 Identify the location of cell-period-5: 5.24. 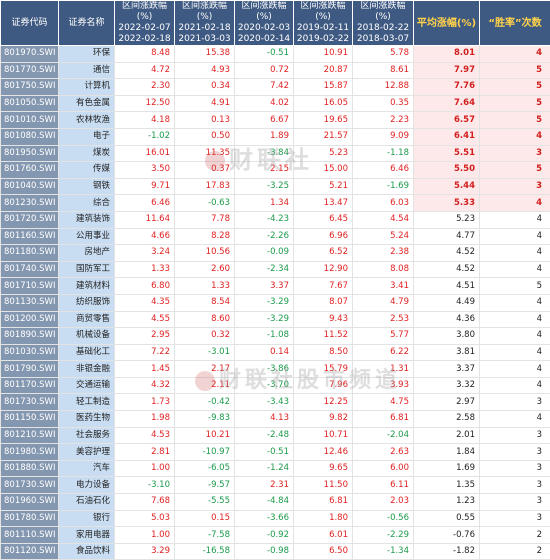
(383, 236).